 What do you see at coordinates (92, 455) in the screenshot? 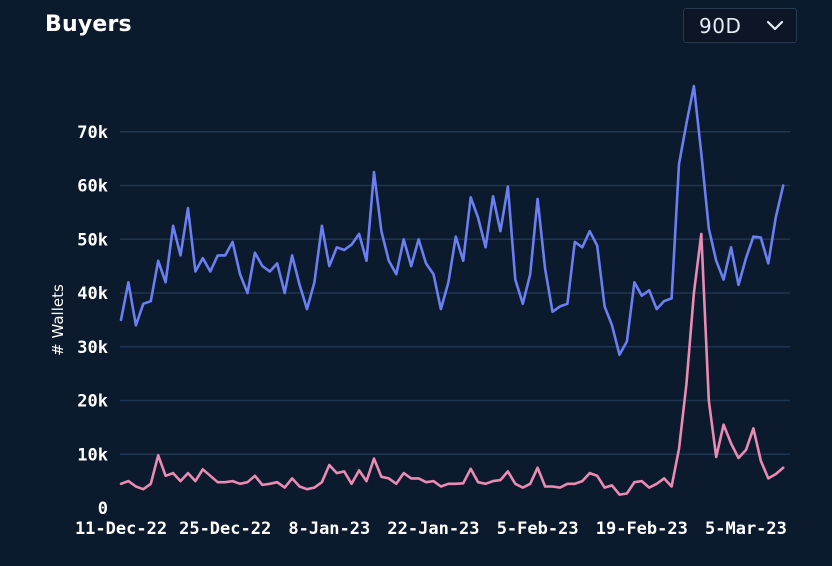
I see `y-tick-label: 10k` at bounding box center [92, 455].